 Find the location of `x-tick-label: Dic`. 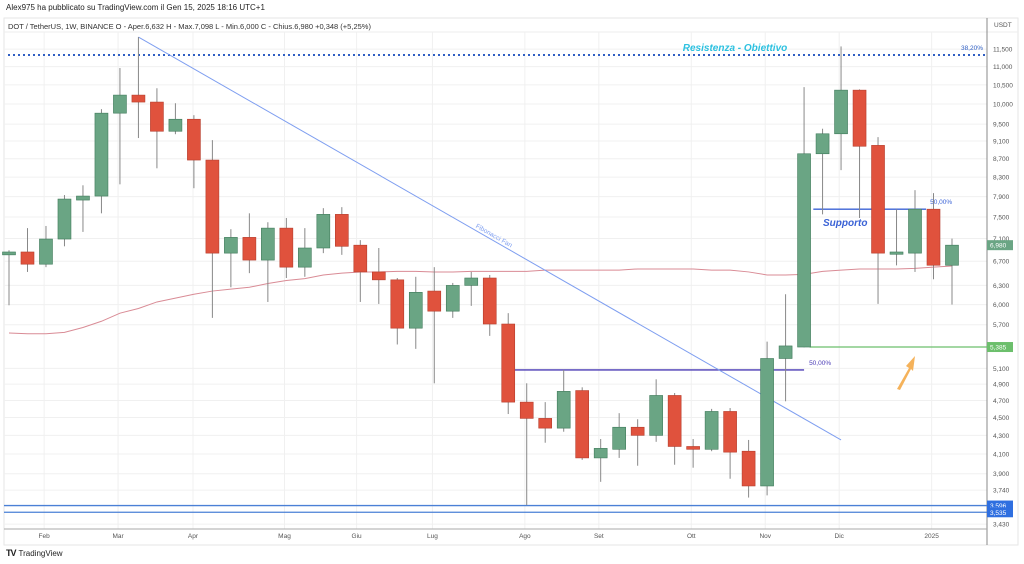

x-tick-label: Dic is located at coordinates (840, 536).